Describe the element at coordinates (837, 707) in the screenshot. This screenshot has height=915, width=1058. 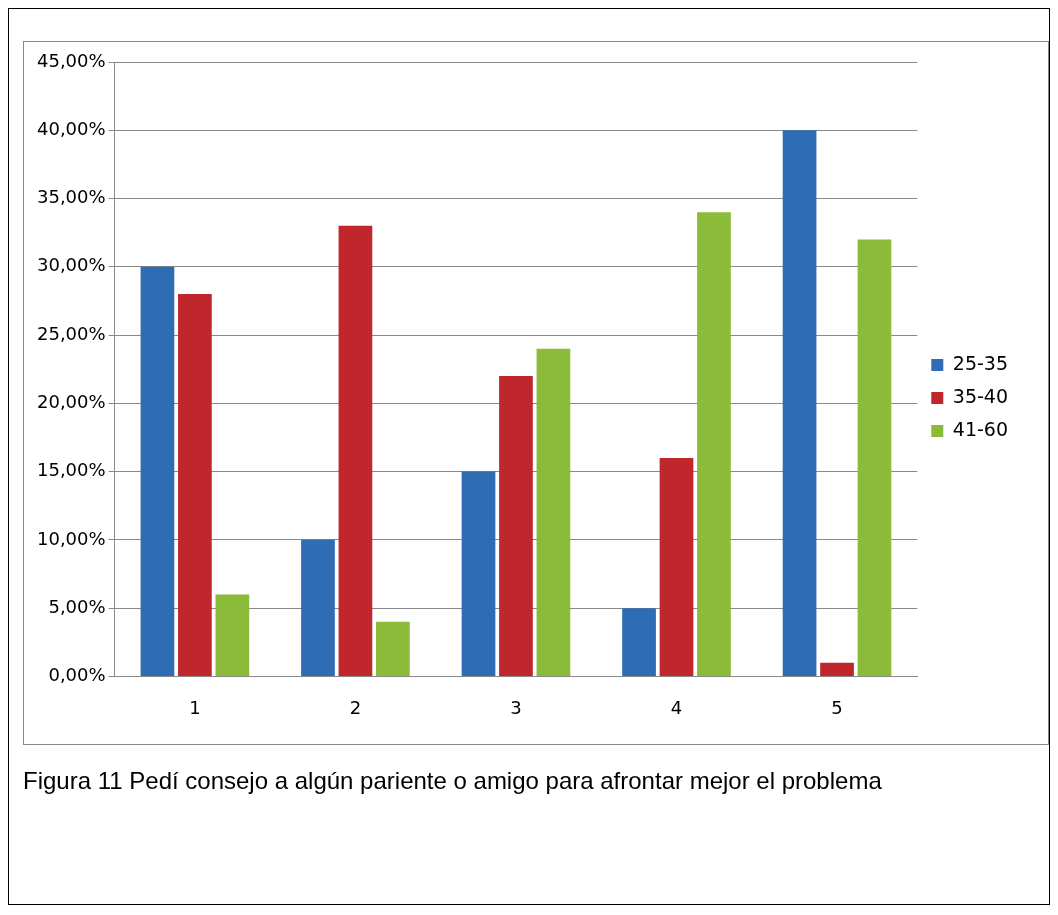
I see `x-tick-label: 5` at that location.